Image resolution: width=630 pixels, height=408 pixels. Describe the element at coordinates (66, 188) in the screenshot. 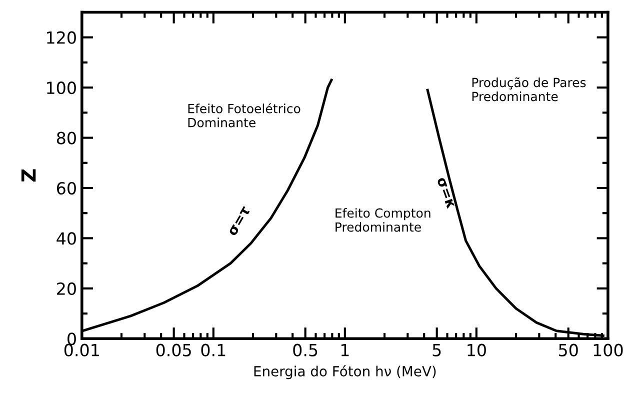

I see `y-tick-label: 60` at that location.